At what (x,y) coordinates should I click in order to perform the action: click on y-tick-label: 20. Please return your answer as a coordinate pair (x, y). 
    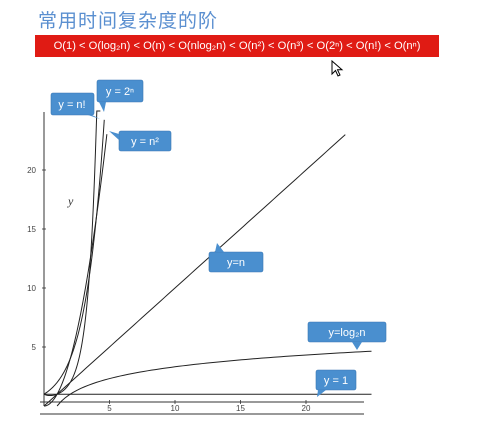
    Looking at the image, I should click on (31, 170).